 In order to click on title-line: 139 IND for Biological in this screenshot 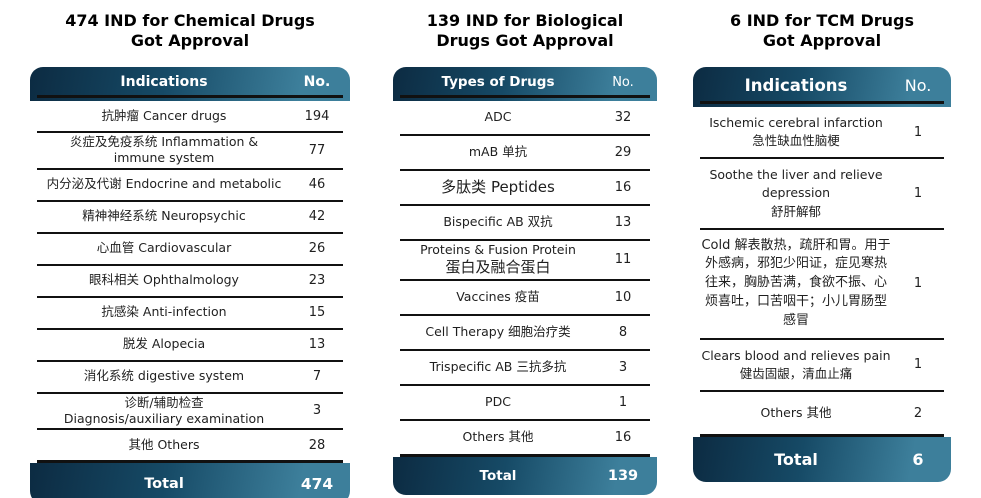, I will do `click(525, 20)`.